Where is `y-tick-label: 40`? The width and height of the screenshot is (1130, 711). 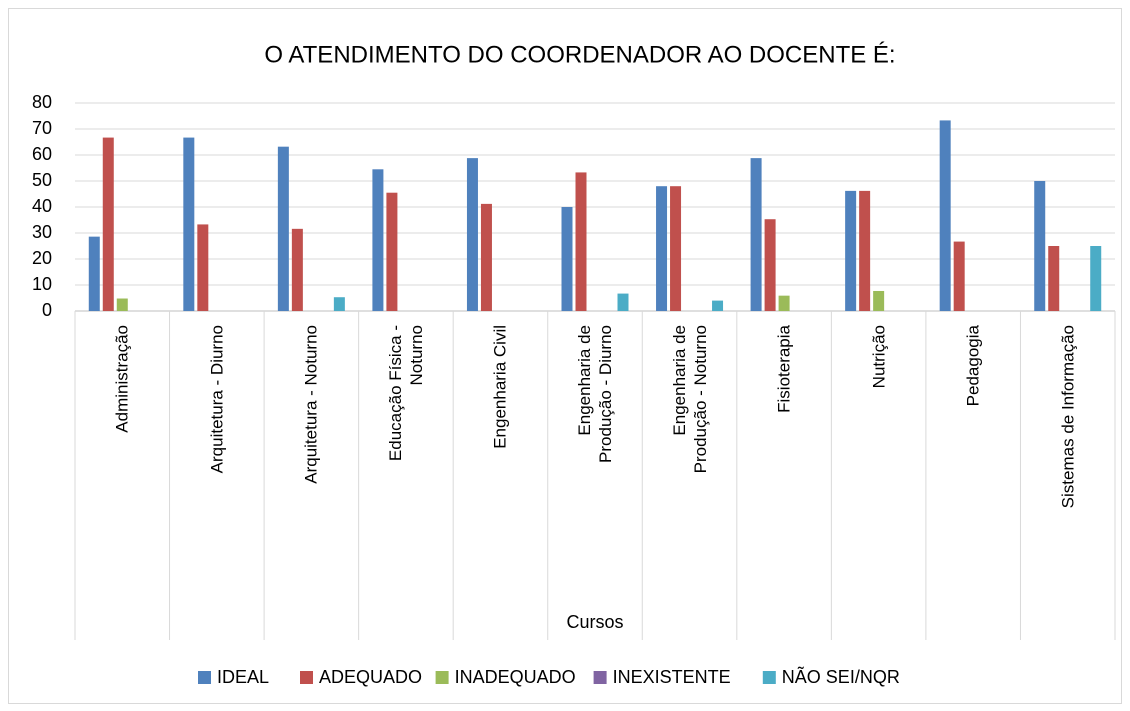 y-tick-label: 40 is located at coordinates (42, 206).